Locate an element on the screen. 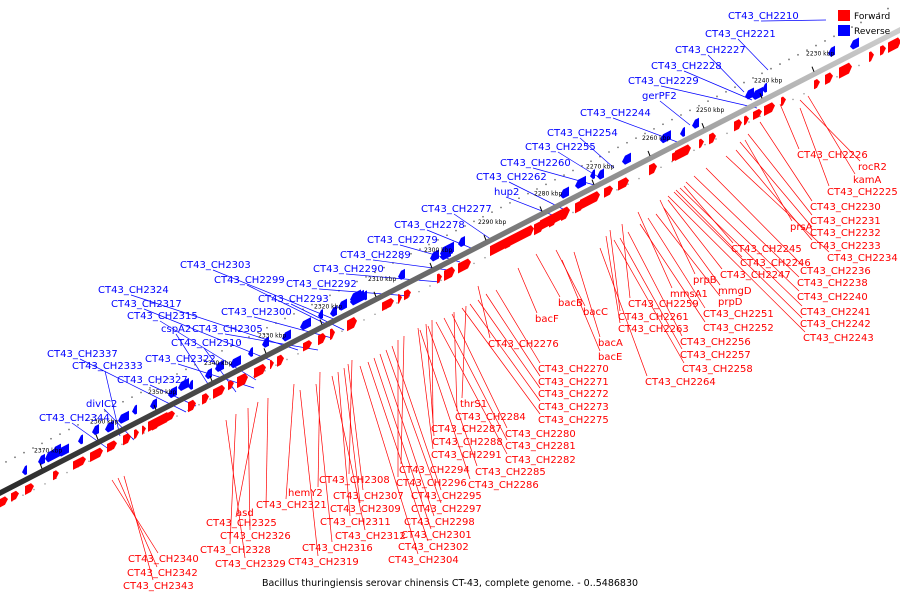  legend-forward-label: Forward is located at coordinates (872, 17).